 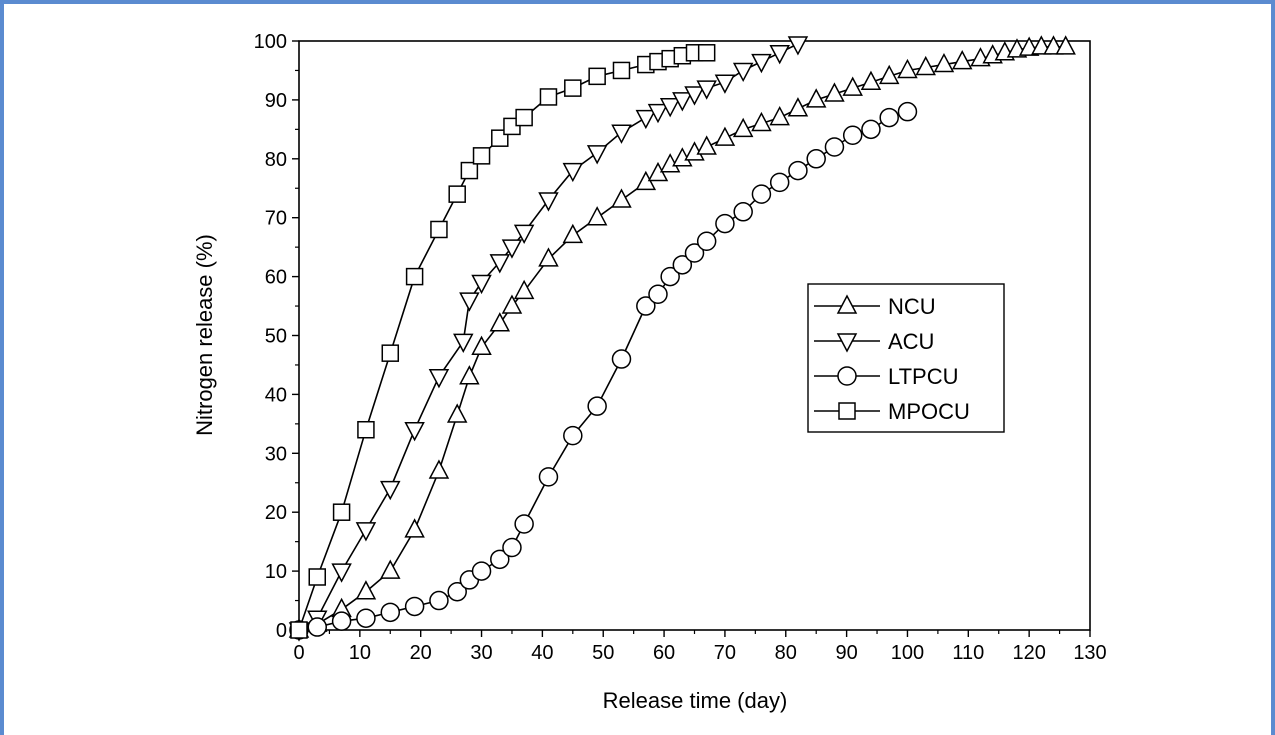 I want to click on x-tick-label: 20, so click(x=421, y=653).